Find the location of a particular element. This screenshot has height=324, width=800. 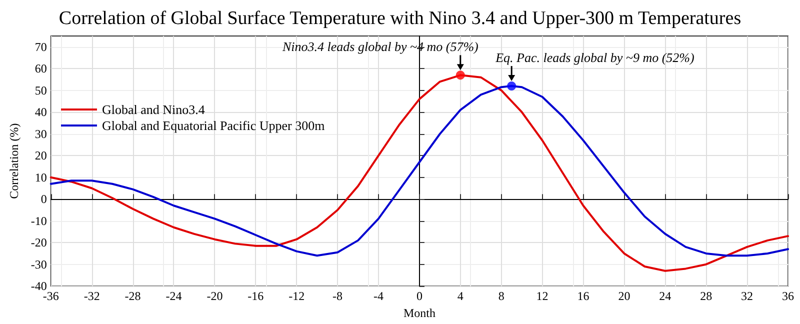

legend-label: Global and Equatorial Pacific Upper 300m is located at coordinates (213, 125).